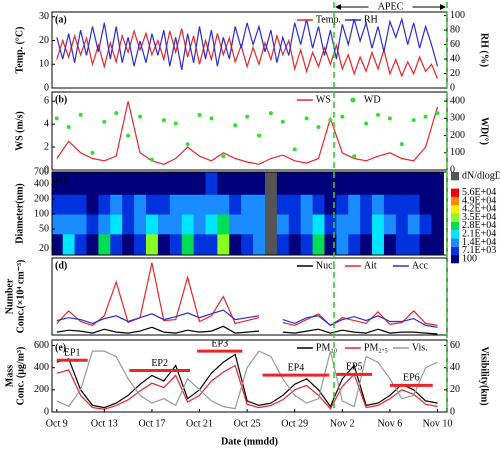  What do you see at coordinates (327, 347) in the screenshot?
I see `legend-label: PM₁₀` at bounding box center [327, 347].